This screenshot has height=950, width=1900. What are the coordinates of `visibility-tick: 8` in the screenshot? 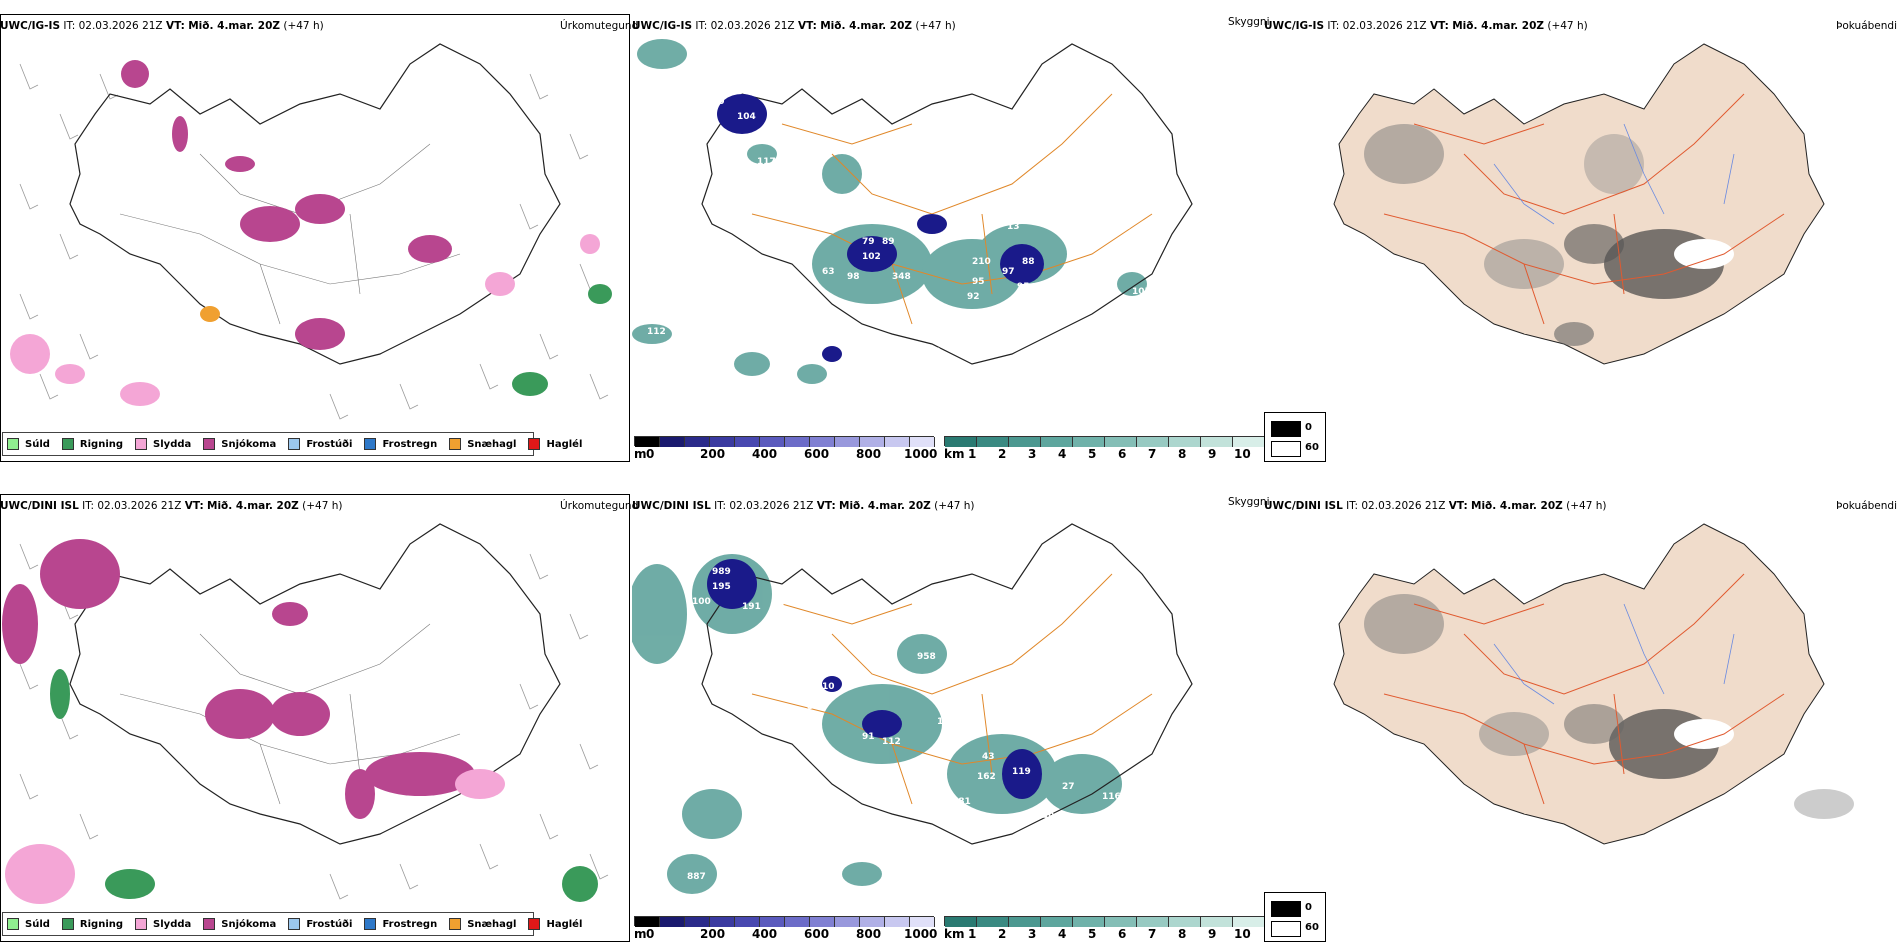 It's located at (1182, 454).